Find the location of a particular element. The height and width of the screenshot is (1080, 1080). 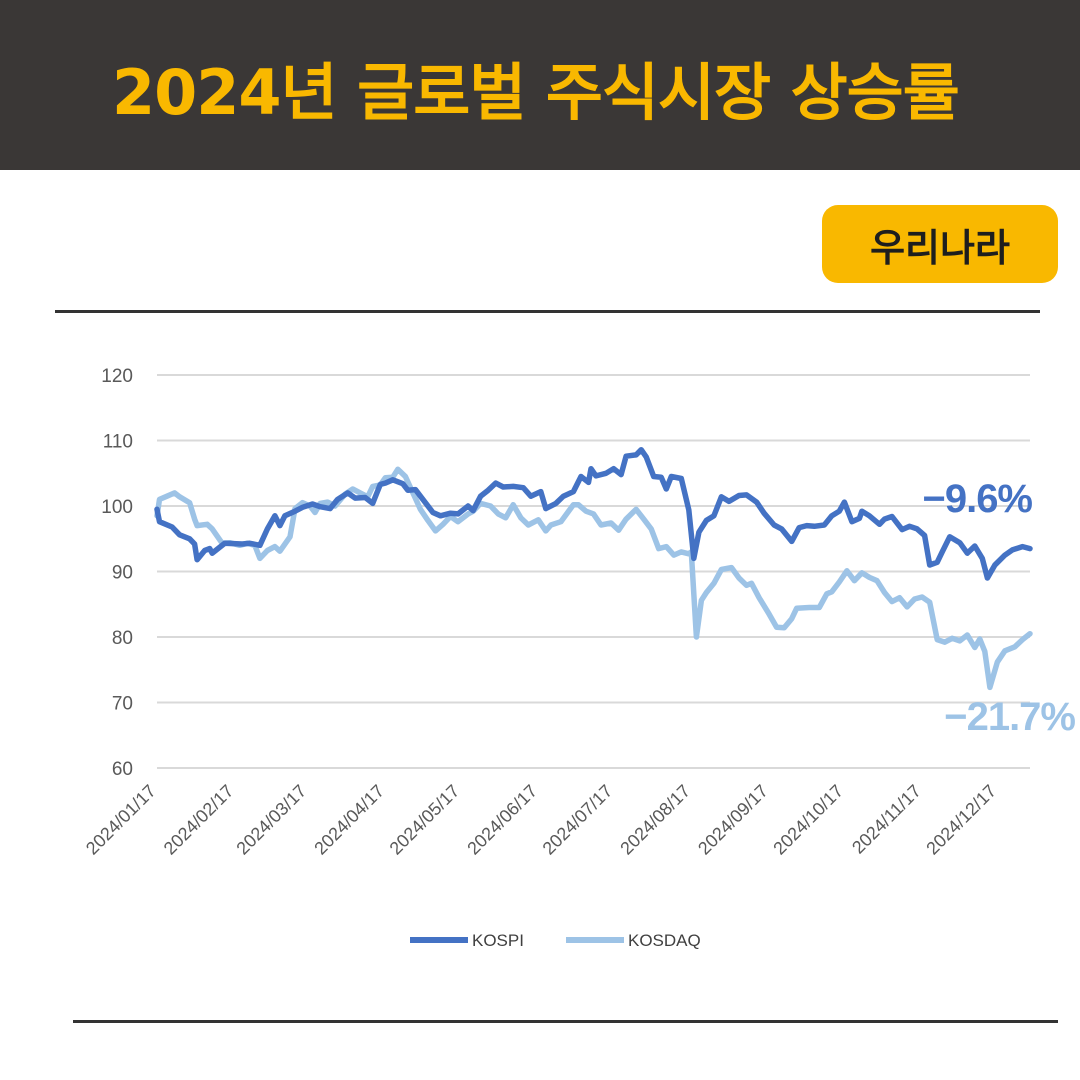

end-label-kospi: −9.6% is located at coordinates (977, 499).